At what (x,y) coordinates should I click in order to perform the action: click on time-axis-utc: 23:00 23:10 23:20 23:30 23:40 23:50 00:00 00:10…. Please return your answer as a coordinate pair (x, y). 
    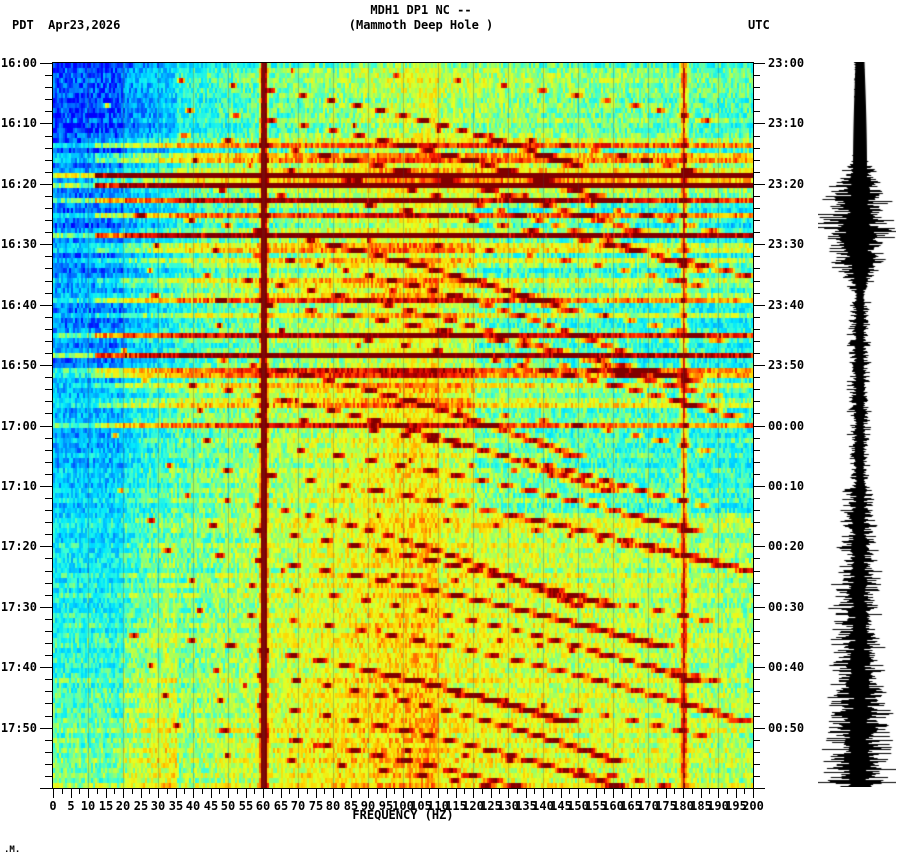
    Looking at the image, I should click on (783, 422).